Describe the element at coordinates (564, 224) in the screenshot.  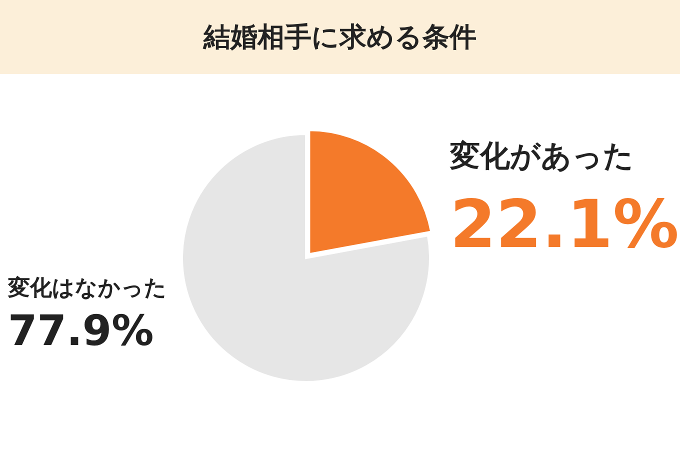
I see `data-label: 22.1%` at that location.